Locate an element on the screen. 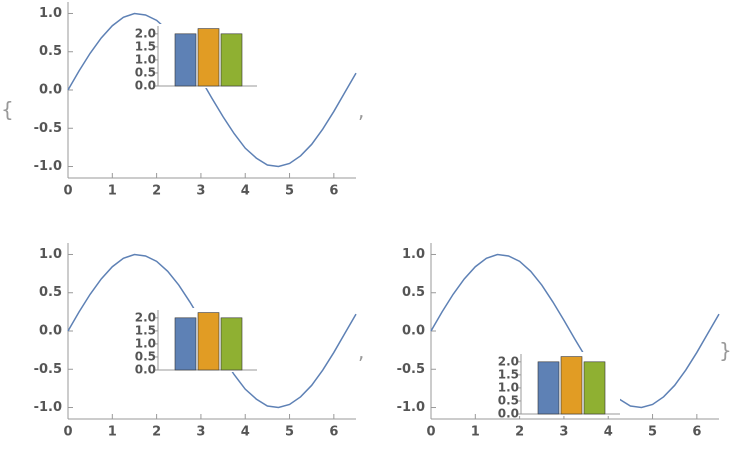 This screenshot has height=466, width=730. list-close: } is located at coordinates (724, 351).